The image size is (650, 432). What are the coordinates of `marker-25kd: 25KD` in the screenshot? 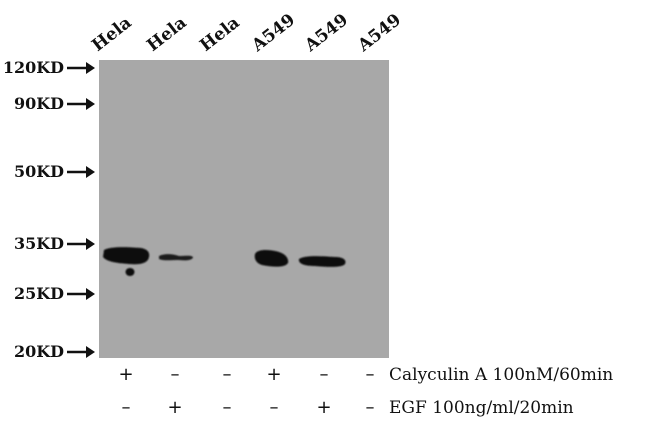 It's located at (48, 294).